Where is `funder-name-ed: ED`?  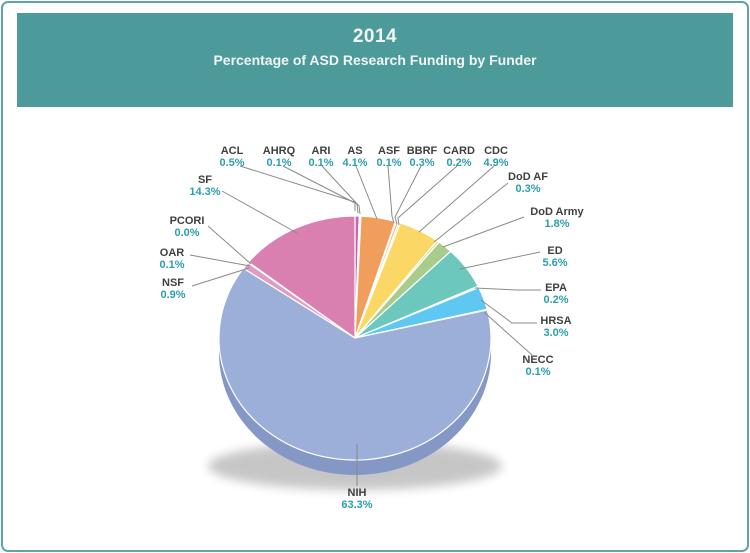 funder-name-ed: ED is located at coordinates (554, 251).